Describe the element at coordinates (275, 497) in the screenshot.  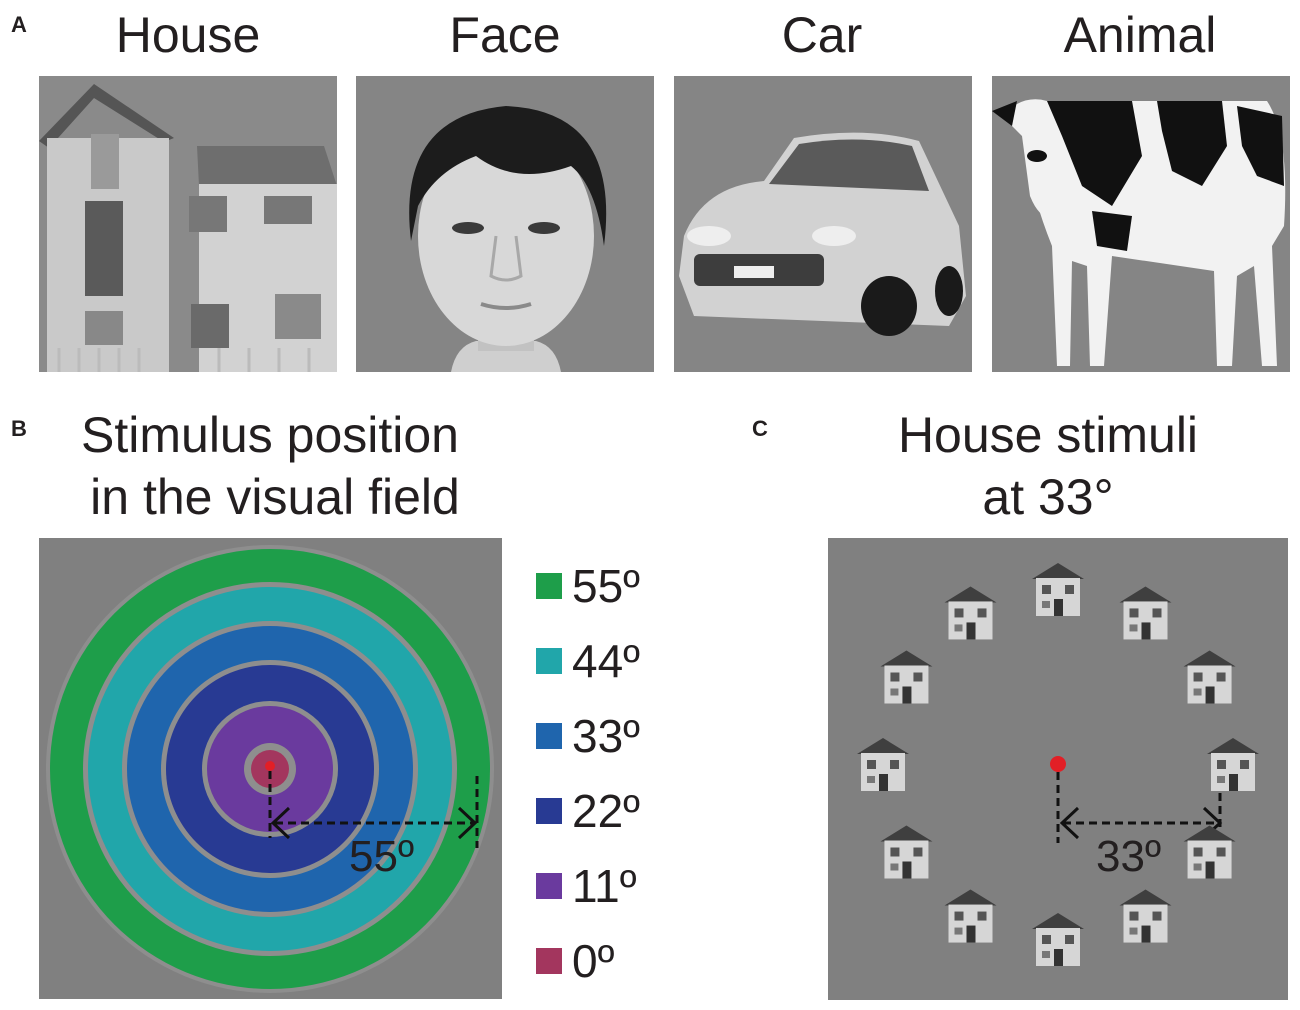
I see `panel-b-title-line2: in the visual field` at that location.